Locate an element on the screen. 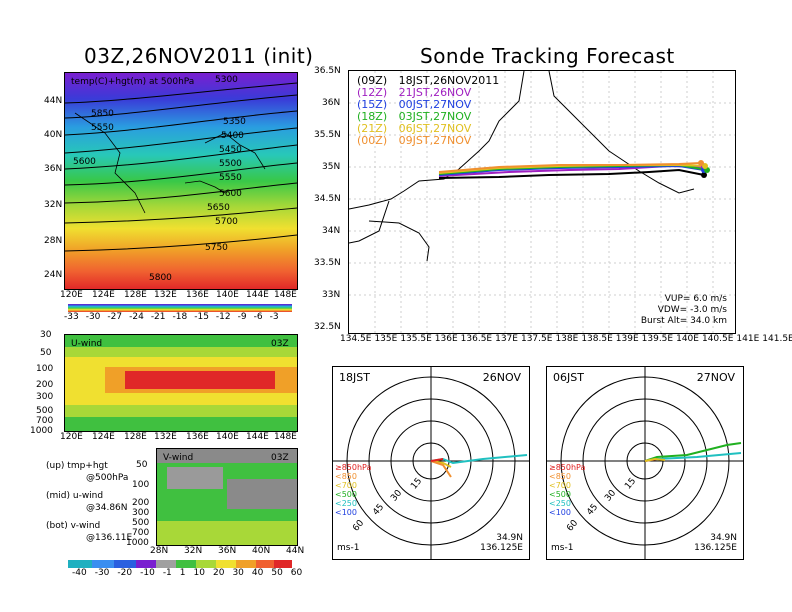 Image resolution: width=792 pixels, height=612 pixels. pressure-tick: 700 is located at coordinates (141, 533).